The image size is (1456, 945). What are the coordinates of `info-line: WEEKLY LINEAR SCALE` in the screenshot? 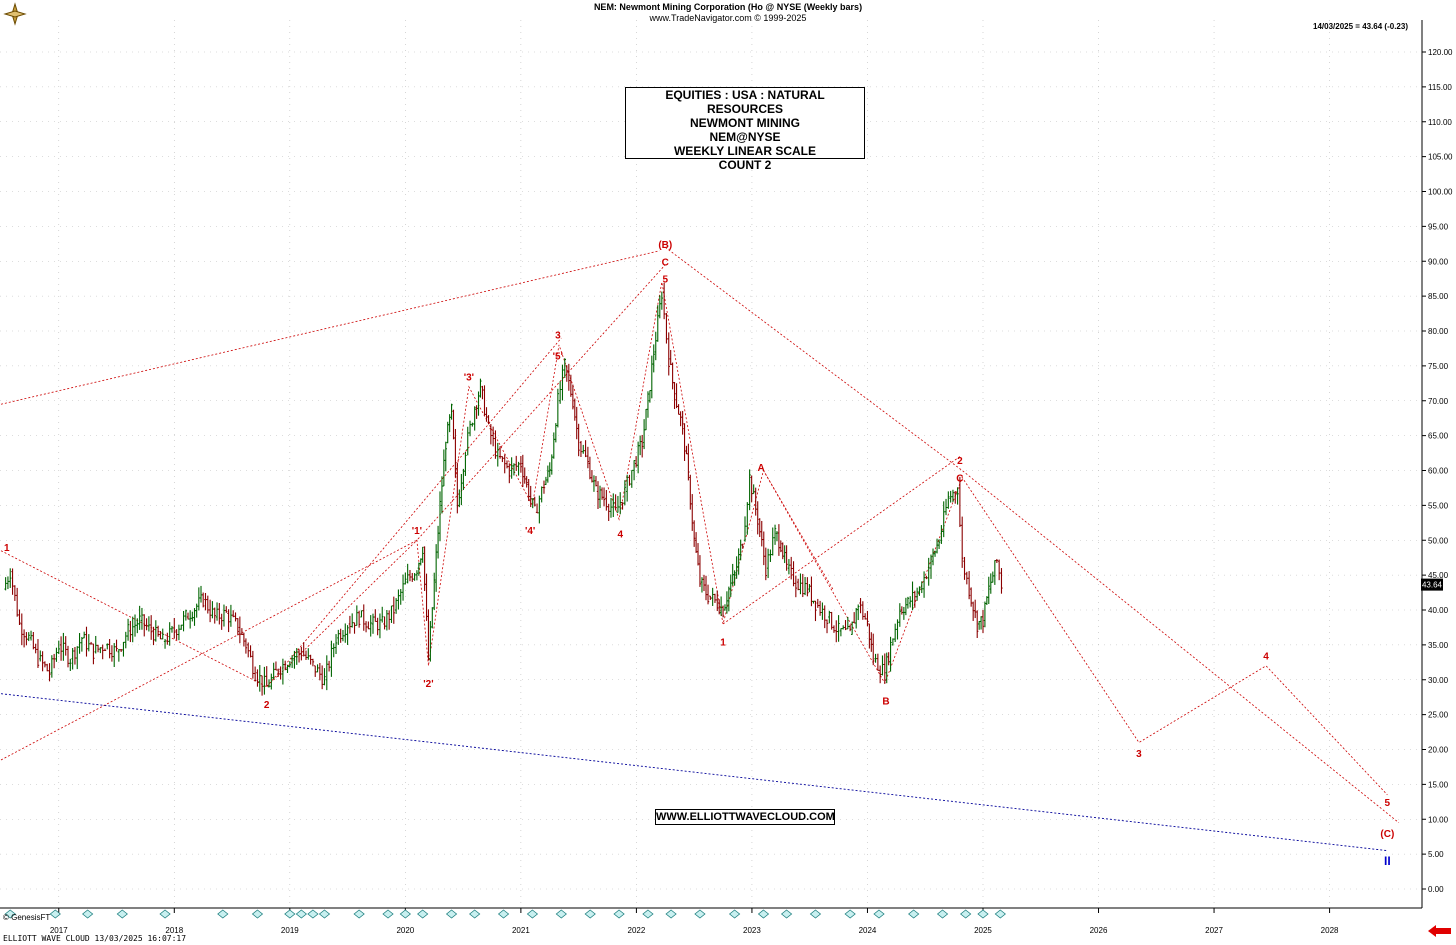 It's located at (745, 151).